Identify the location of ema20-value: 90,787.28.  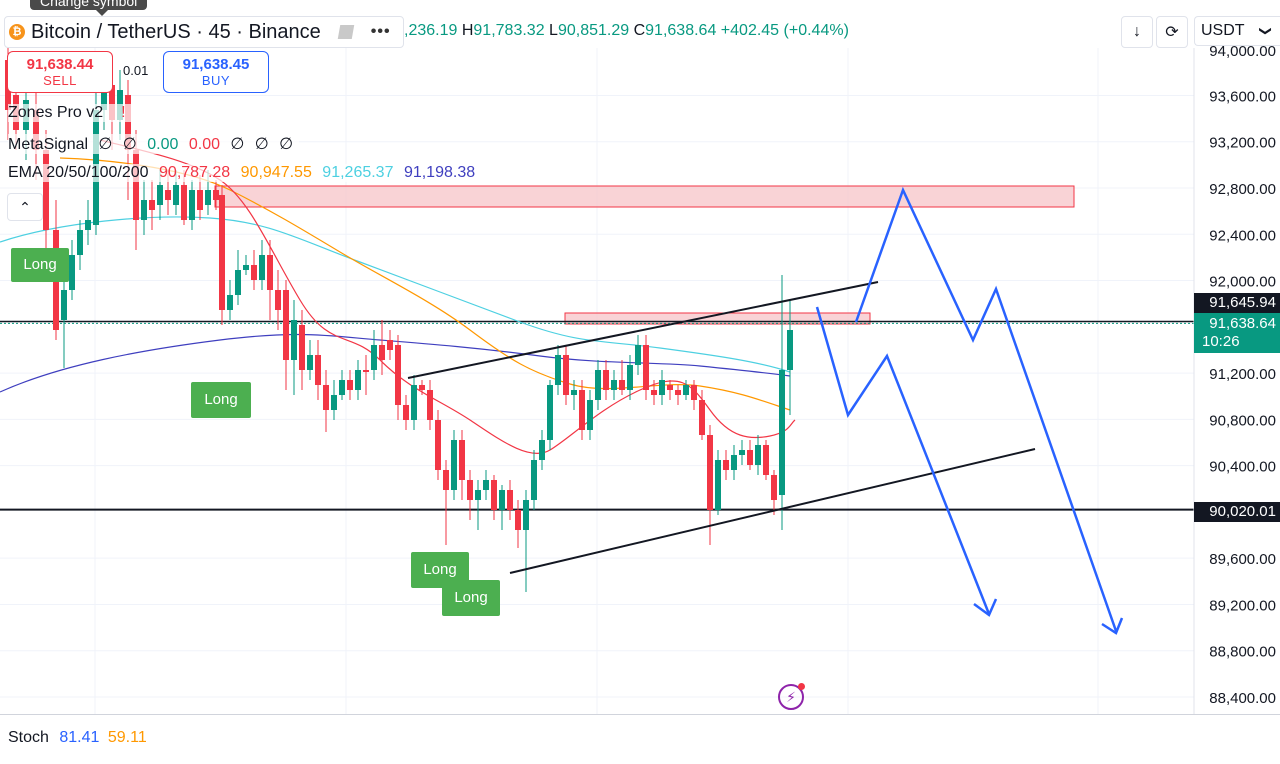
(195, 172).